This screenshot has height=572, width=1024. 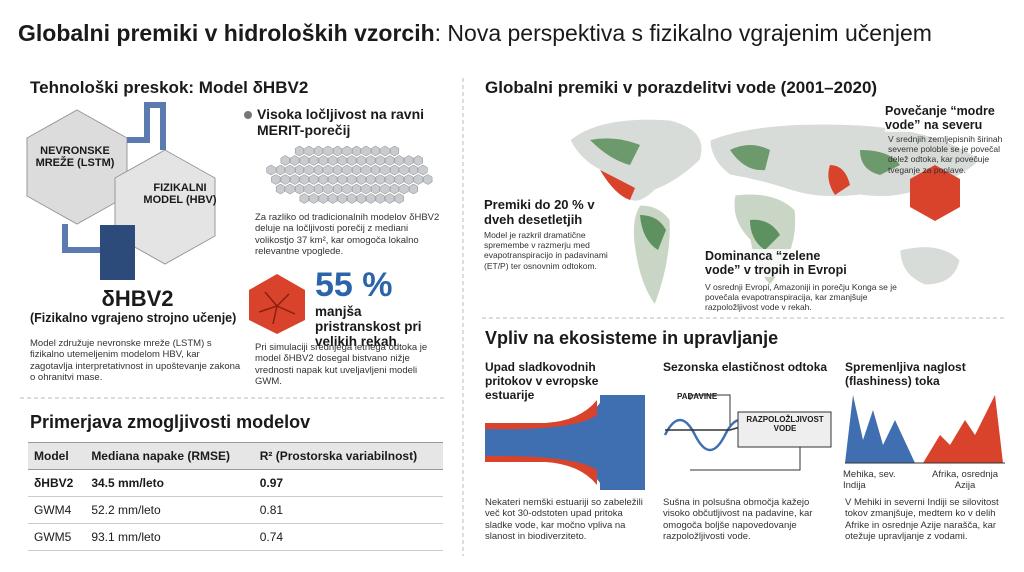 I want to click on table-cell: 52.2 mm/leto, so click(x=169, y=510).